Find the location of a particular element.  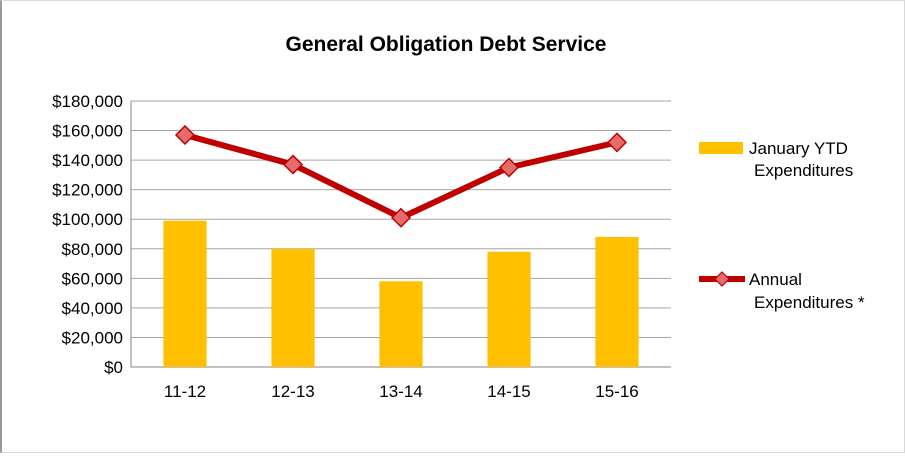

y-tick-label: $20,000 is located at coordinates (92, 337).